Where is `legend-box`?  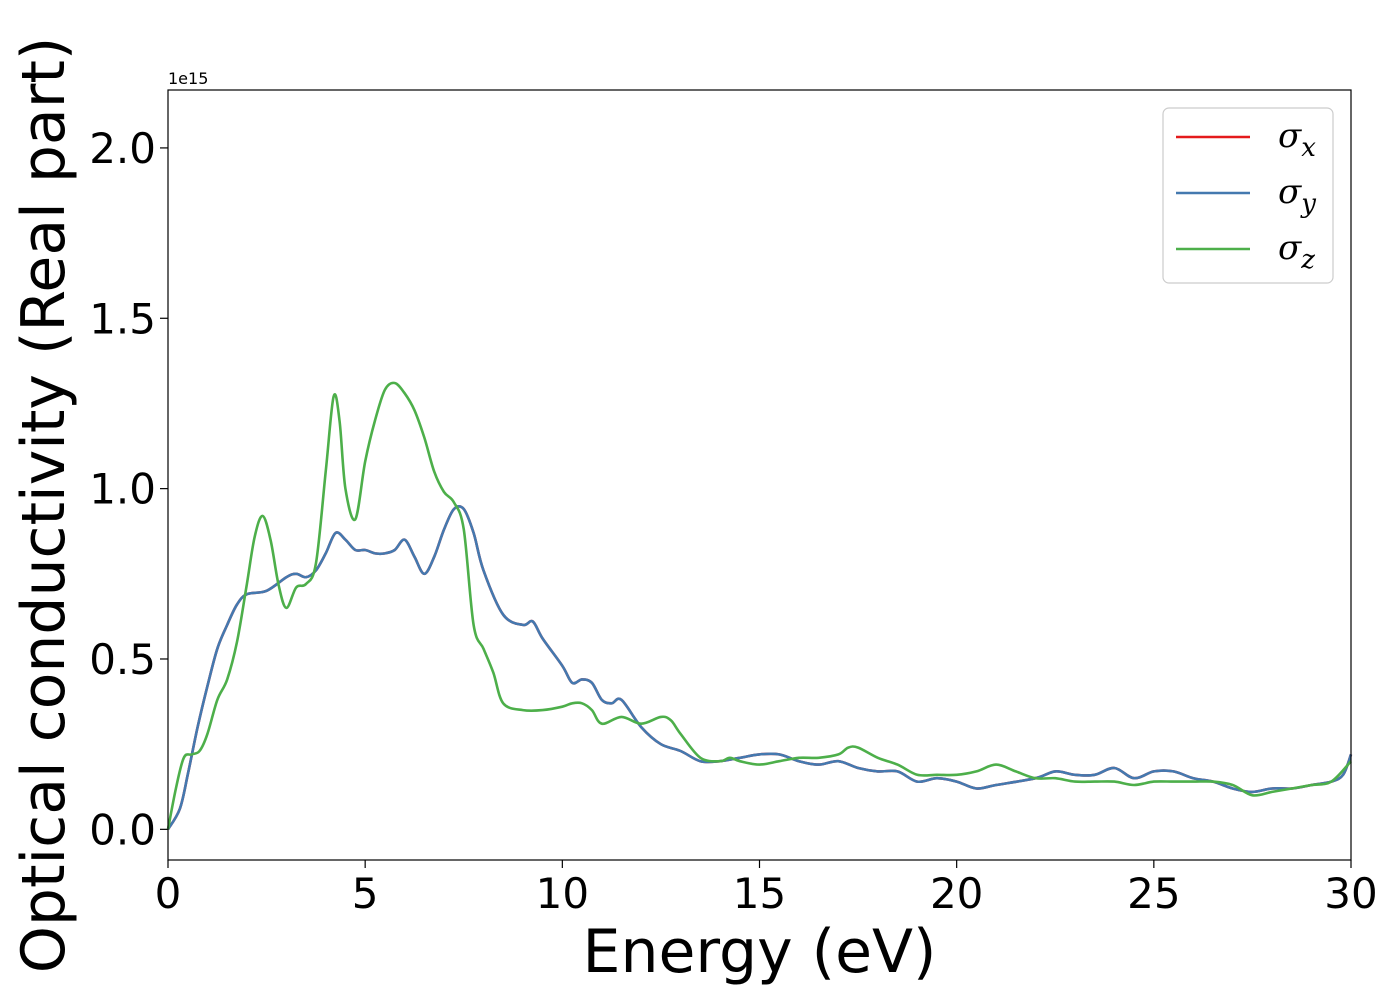
legend-box is located at coordinates (1248, 195).